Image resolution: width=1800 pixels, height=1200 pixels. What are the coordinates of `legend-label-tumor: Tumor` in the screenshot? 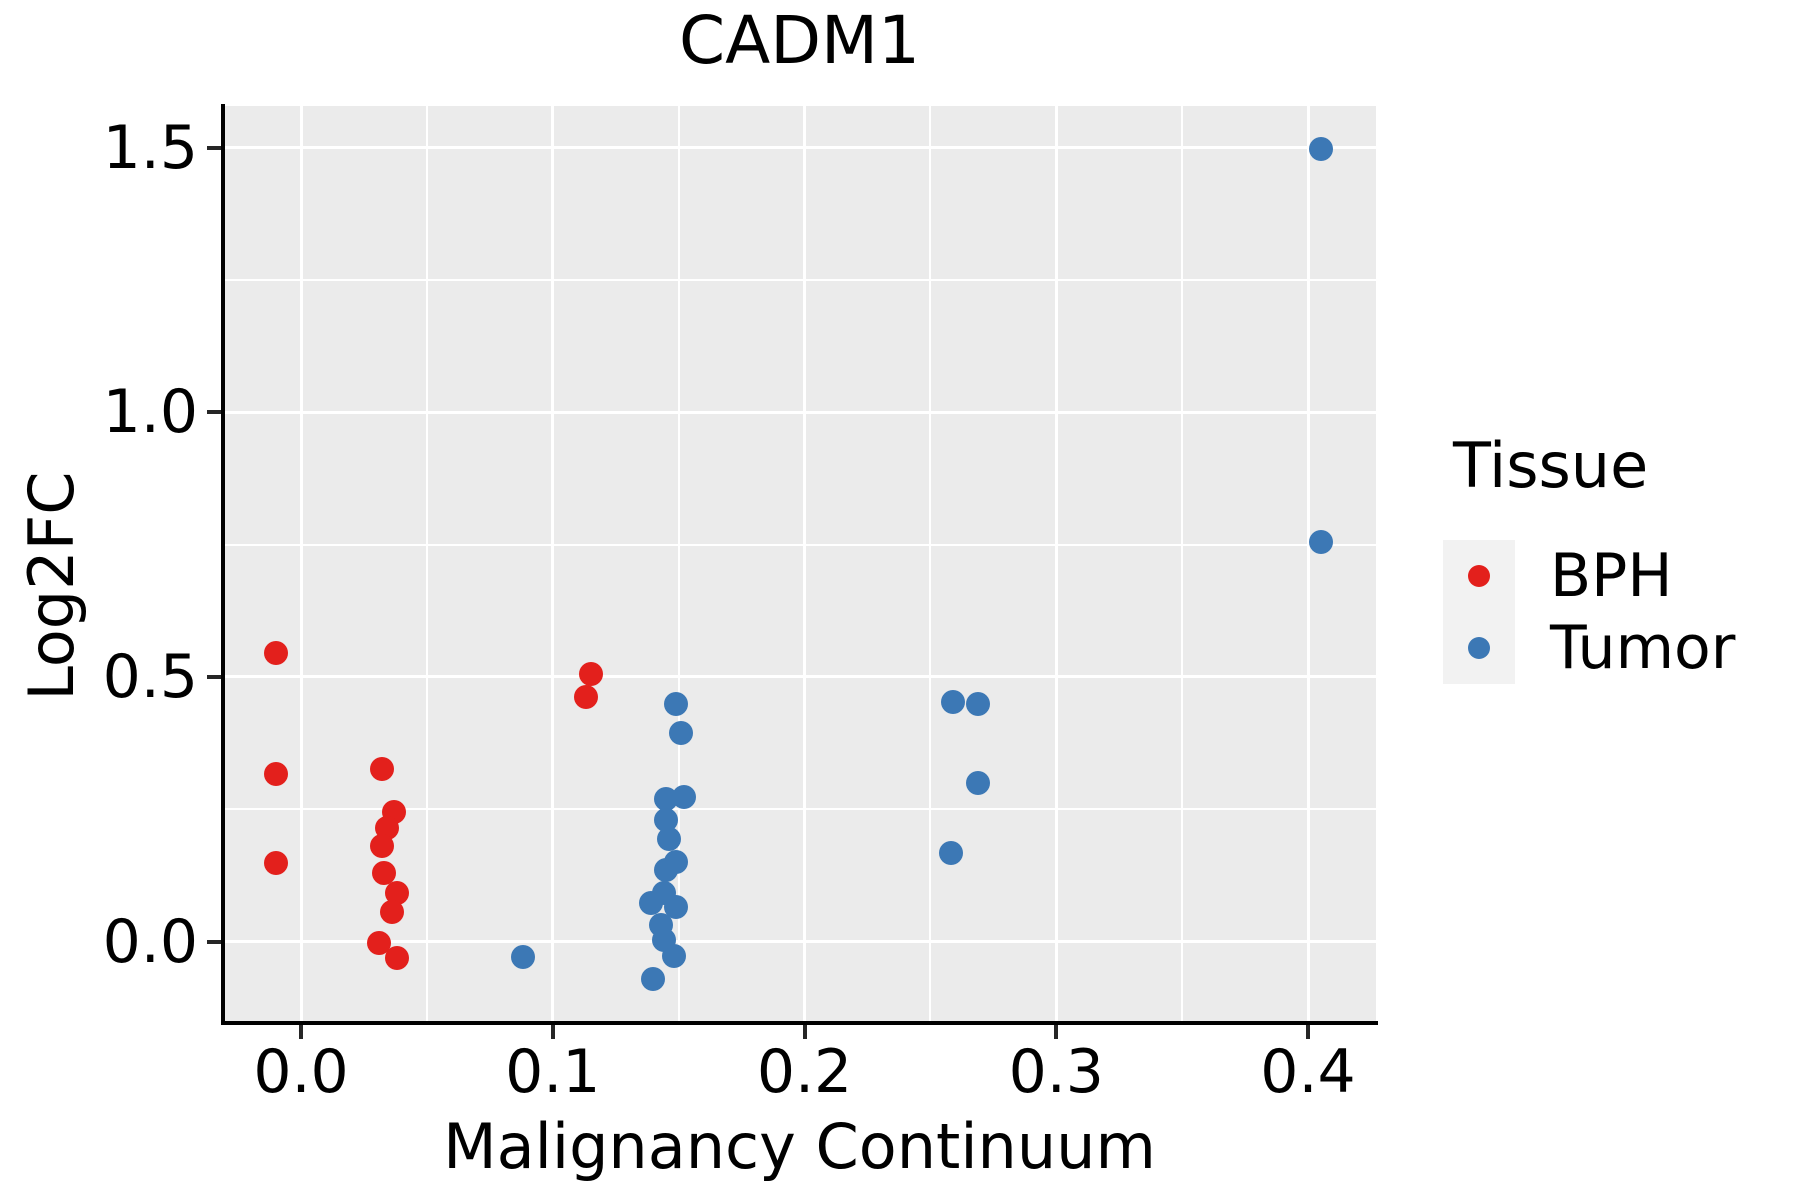 It's located at (1643, 648).